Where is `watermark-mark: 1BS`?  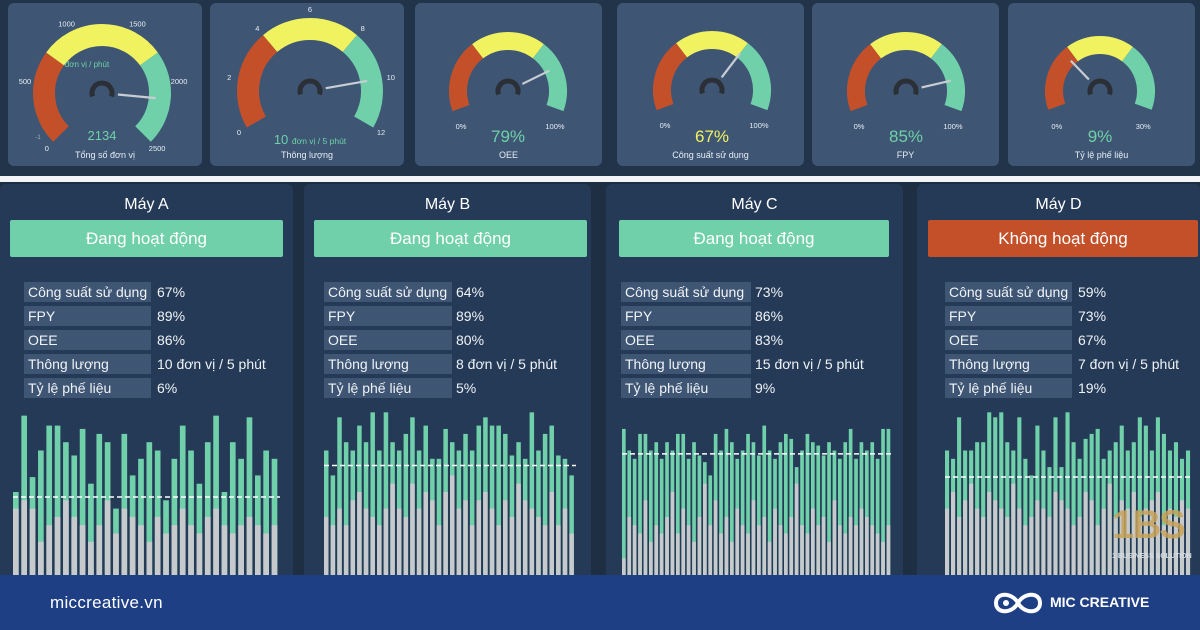
watermark-mark: 1BS is located at coordinates (1149, 525).